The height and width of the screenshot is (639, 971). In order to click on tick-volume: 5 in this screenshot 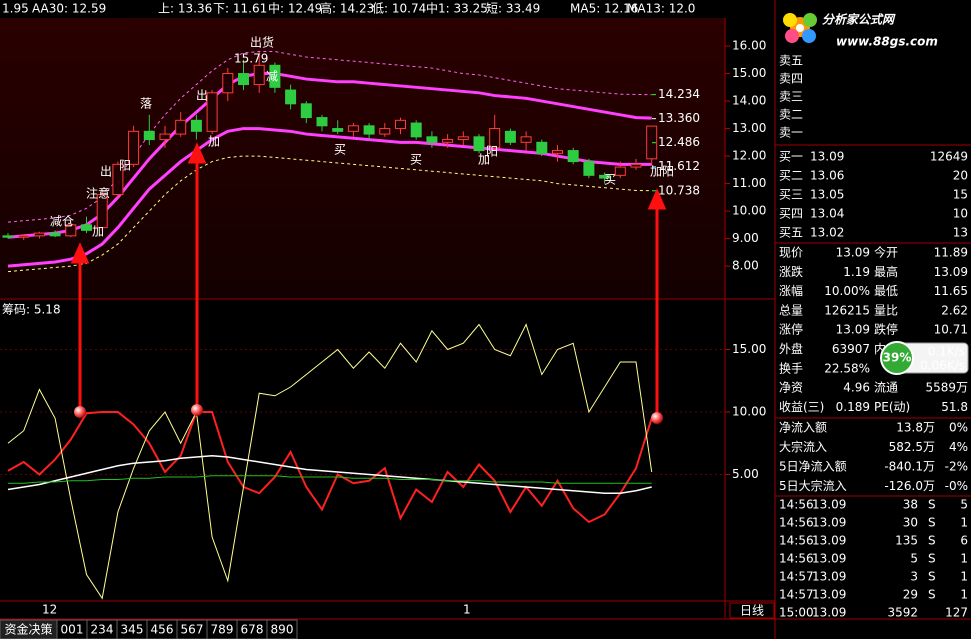, I will do `click(914, 559)`.